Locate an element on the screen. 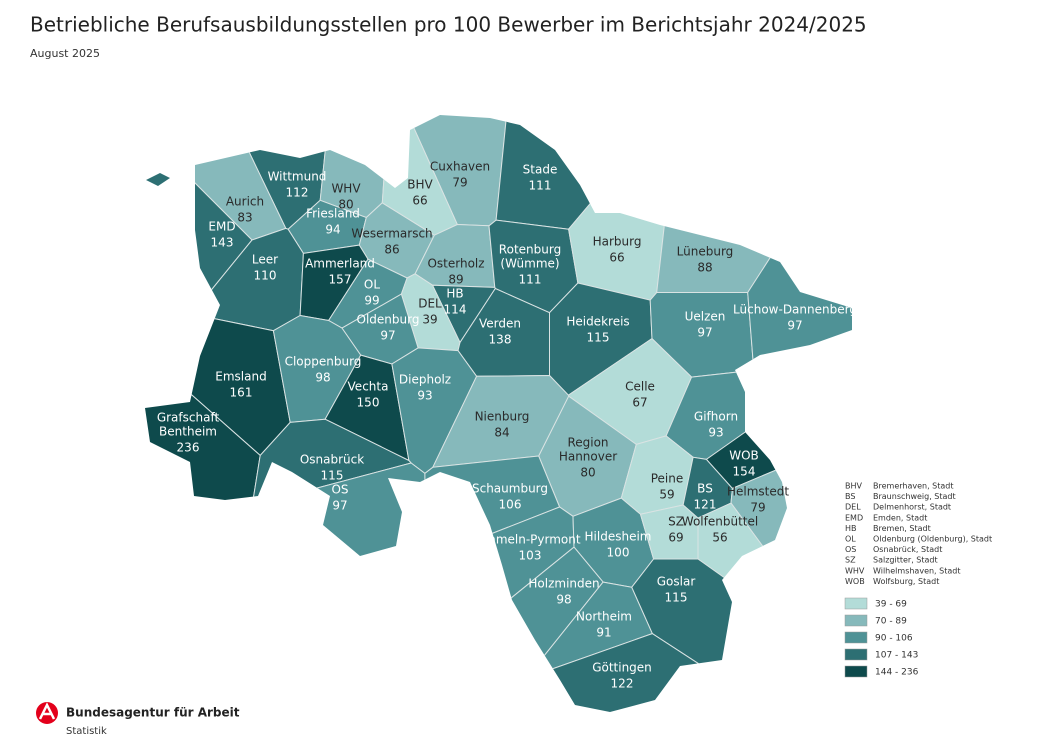 This screenshot has height=751, width=1038. abbr-code: DEL is located at coordinates (853, 507).